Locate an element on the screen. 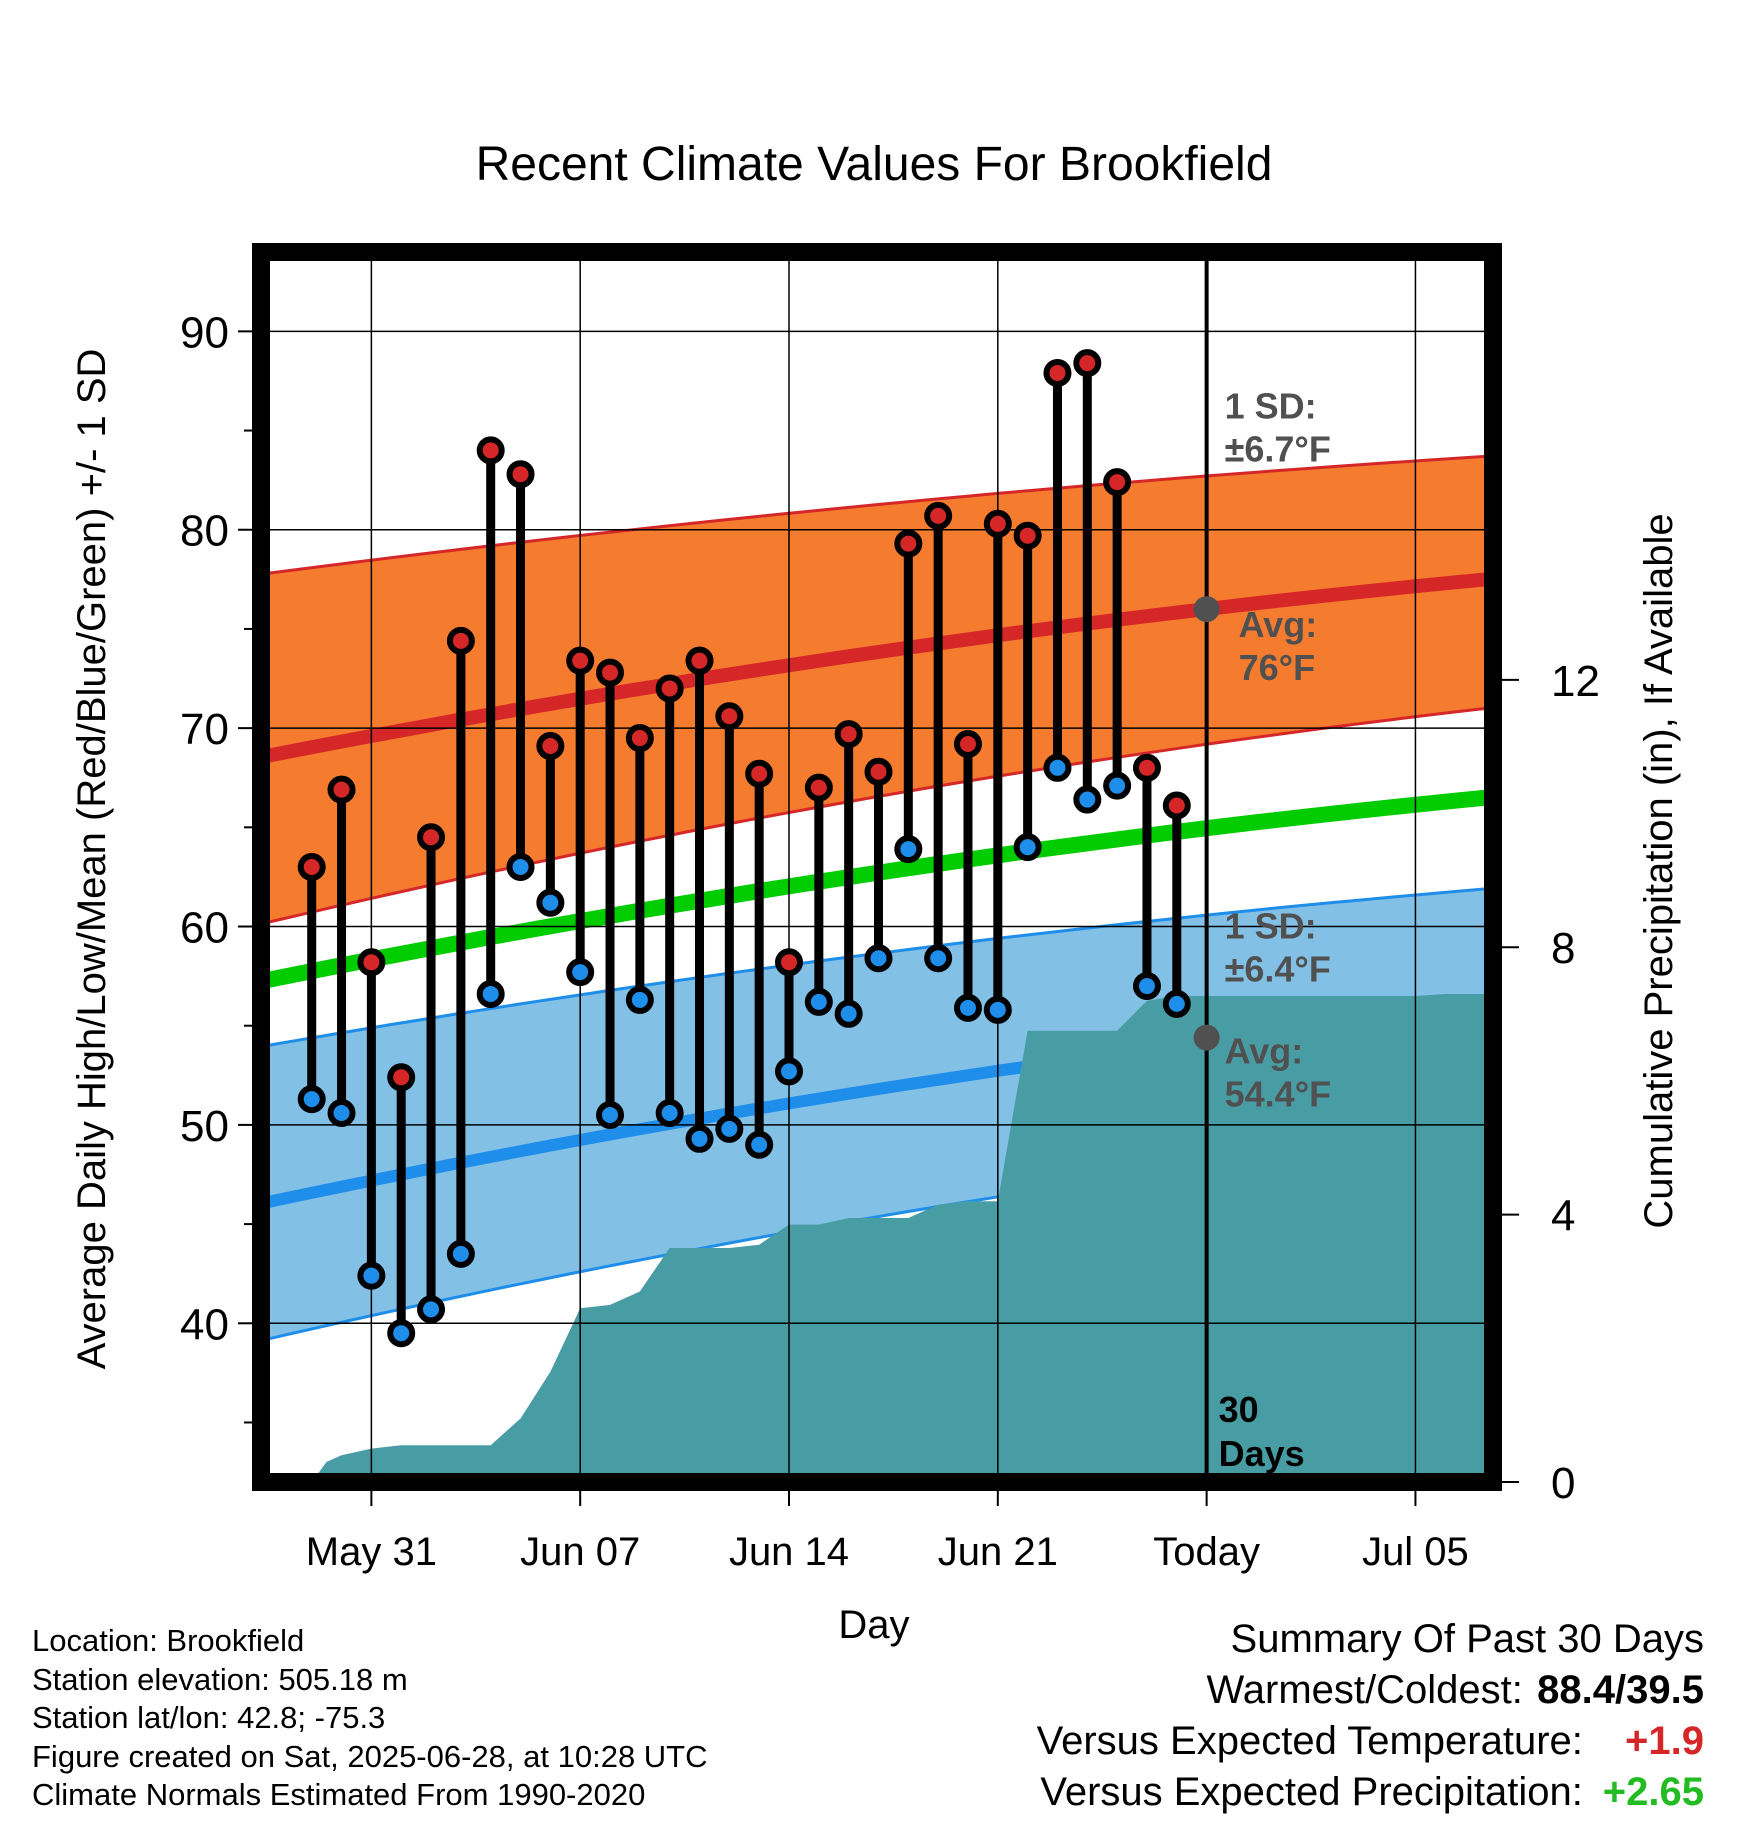  elevation-text: Station elevation: 505.18 m is located at coordinates (220, 1679).